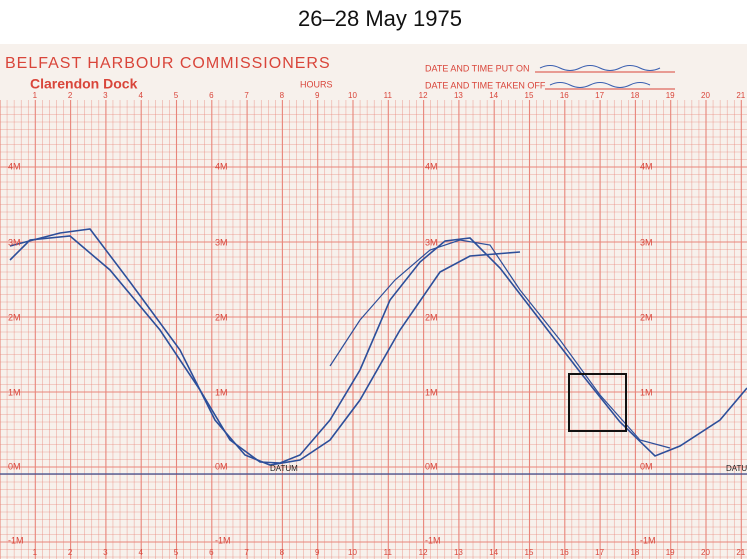 The width and height of the screenshot is (747, 559). Describe the element at coordinates (316, 84) in the screenshot. I see `hours-label: HOURS` at that location.